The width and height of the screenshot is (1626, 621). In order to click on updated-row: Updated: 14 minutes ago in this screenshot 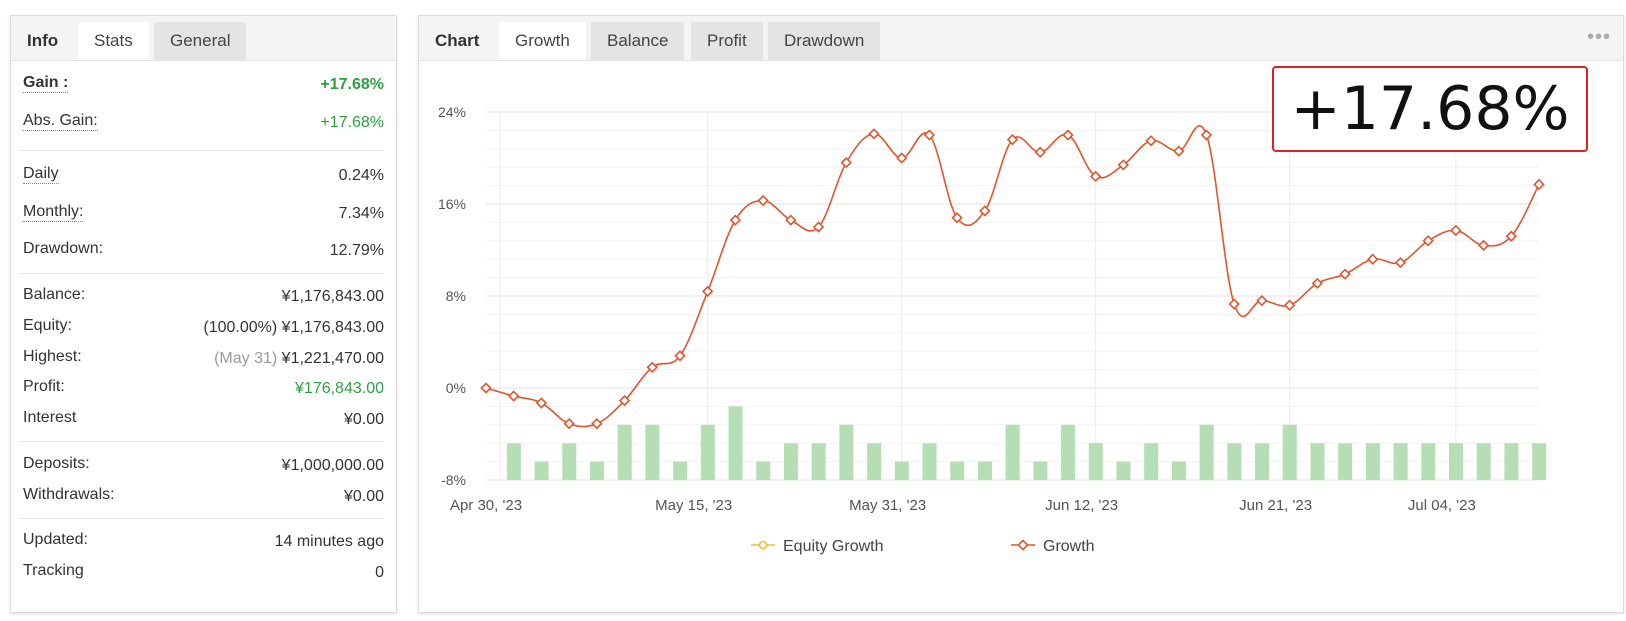, I will do `click(202, 542)`.